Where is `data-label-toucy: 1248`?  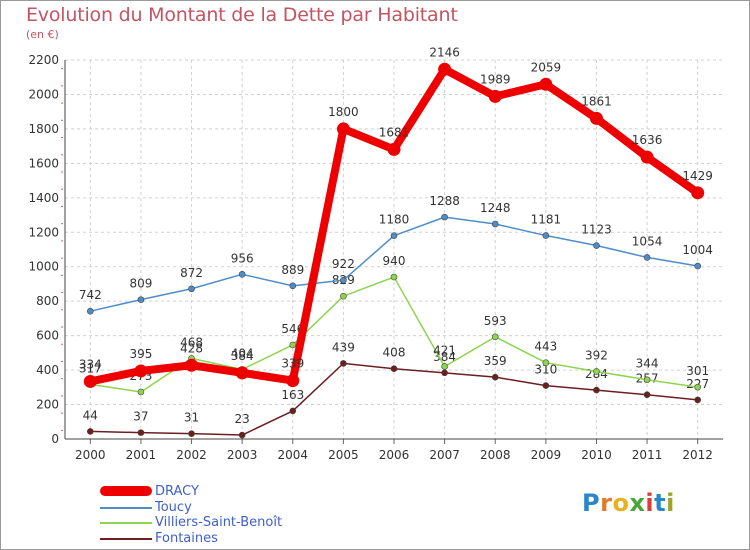 data-label-toucy: 1248 is located at coordinates (495, 208).